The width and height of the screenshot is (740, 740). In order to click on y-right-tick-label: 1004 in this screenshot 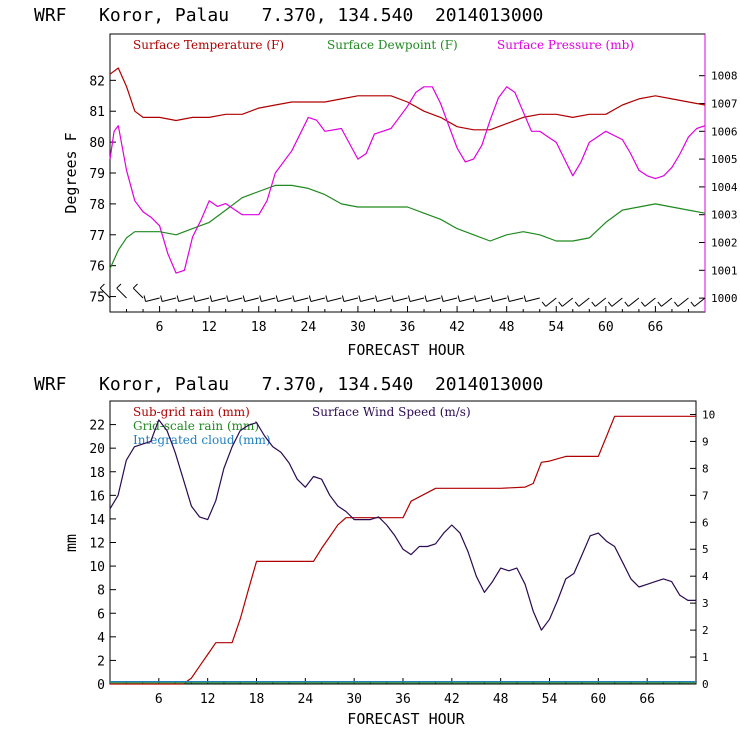, I will do `click(724, 187)`.